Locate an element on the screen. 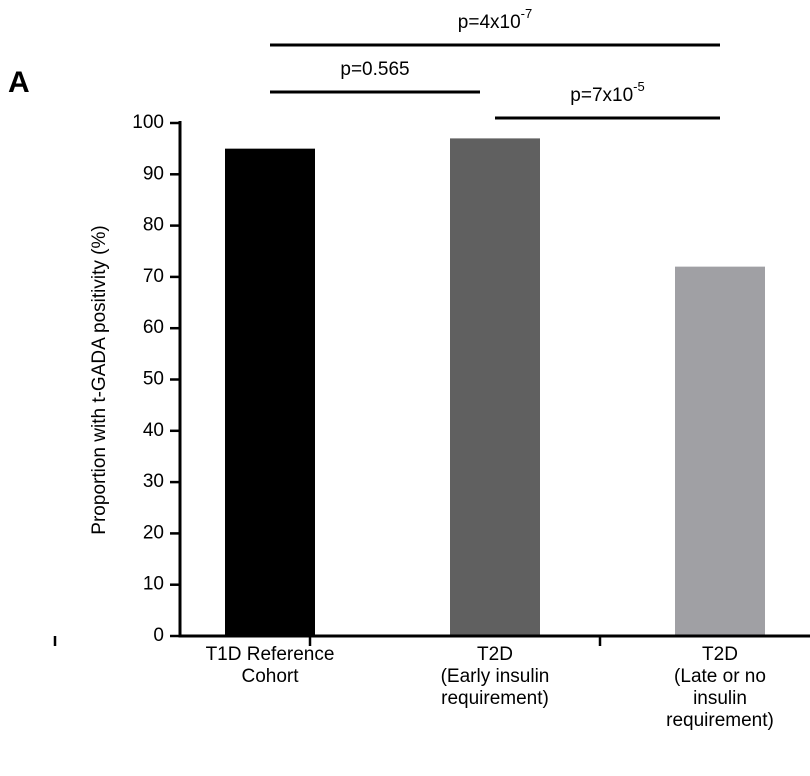 This screenshot has width=810, height=776. y-tick-label: 30 is located at coordinates (153, 481).